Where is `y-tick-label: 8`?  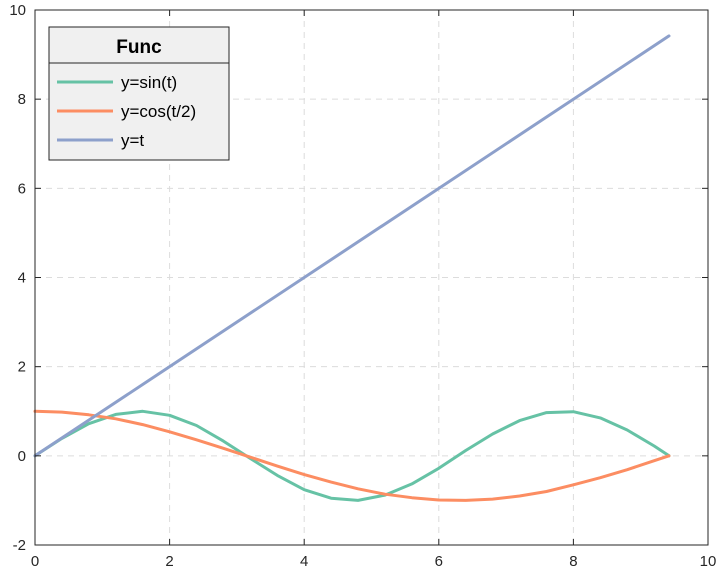
y-tick-label: 8 is located at coordinates (22, 99).